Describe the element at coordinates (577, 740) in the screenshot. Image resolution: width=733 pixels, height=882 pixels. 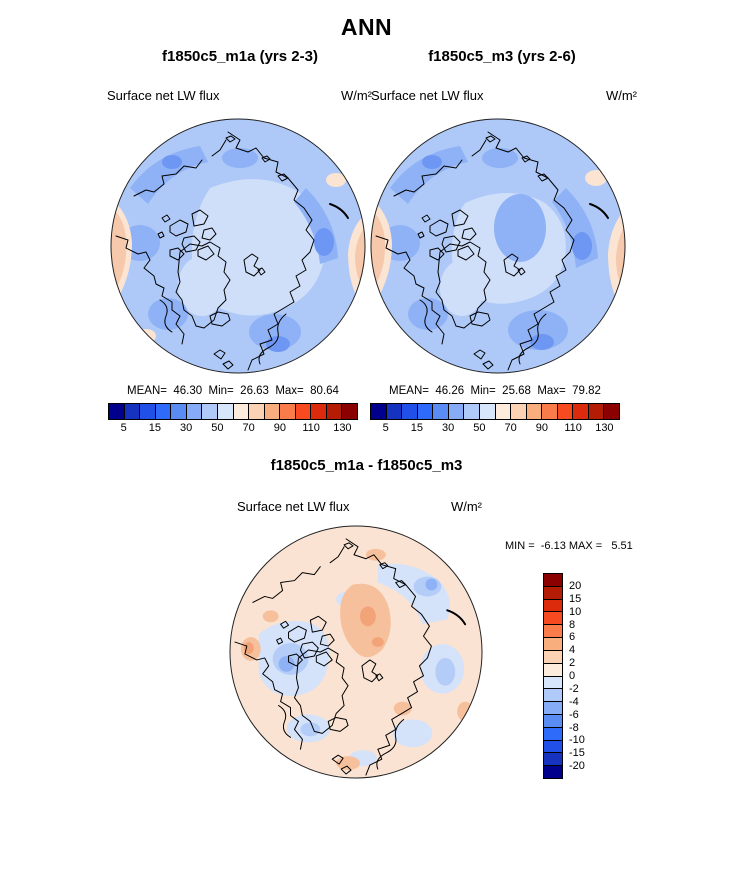
I see `colorbar-tick-label: -10` at that location.